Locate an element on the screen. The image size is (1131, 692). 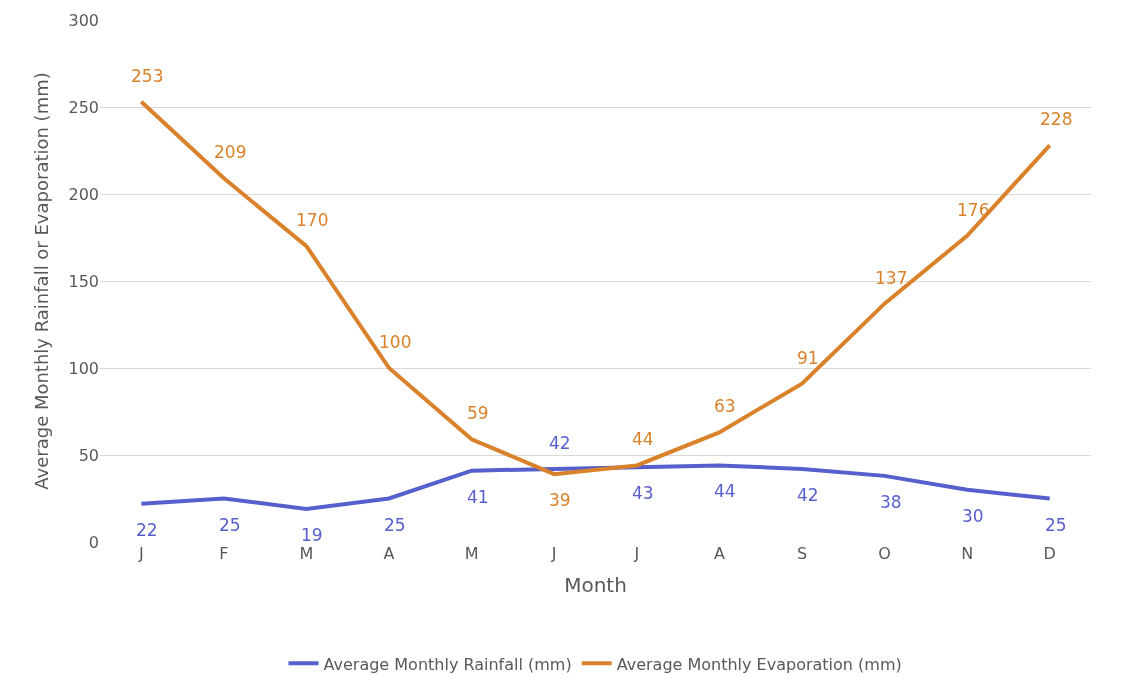
data-label: 19 is located at coordinates (312, 535).